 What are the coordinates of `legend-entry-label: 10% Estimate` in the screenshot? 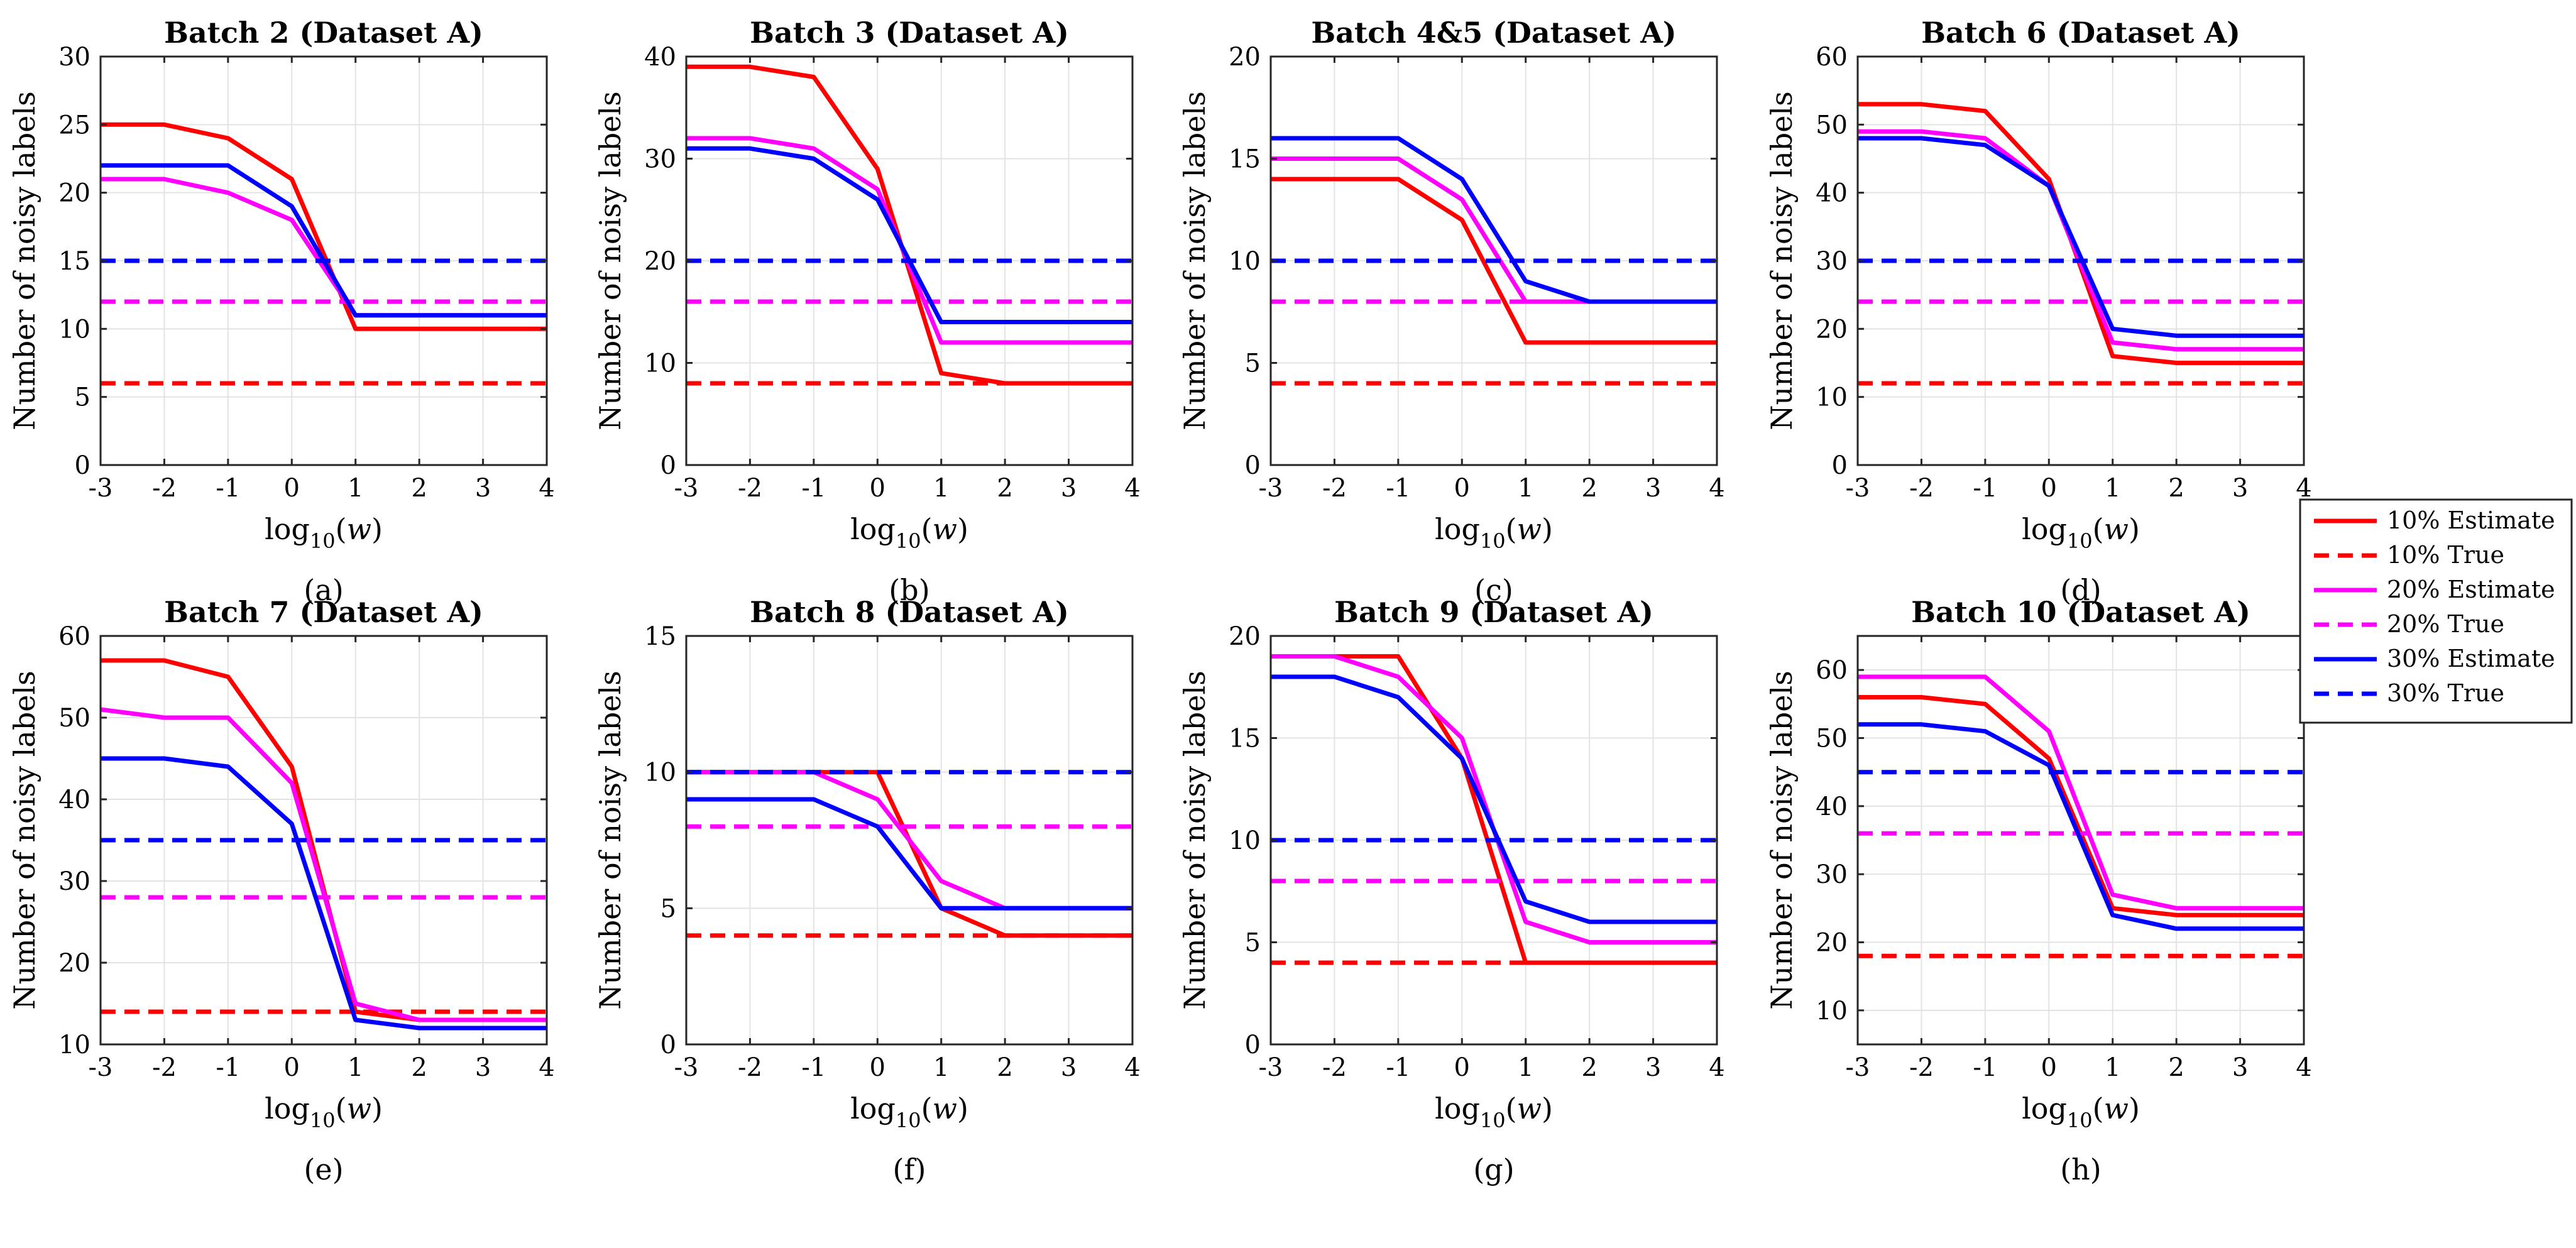 It's located at (2471, 520).